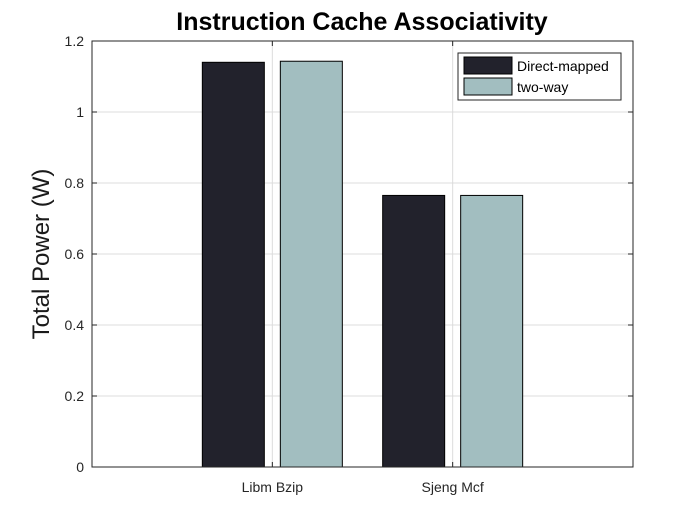 Image resolution: width=700 pixels, height=525 pixels. What do you see at coordinates (563, 66) in the screenshot?
I see `legend-label-direct-mapped: Direct-mapped` at bounding box center [563, 66].